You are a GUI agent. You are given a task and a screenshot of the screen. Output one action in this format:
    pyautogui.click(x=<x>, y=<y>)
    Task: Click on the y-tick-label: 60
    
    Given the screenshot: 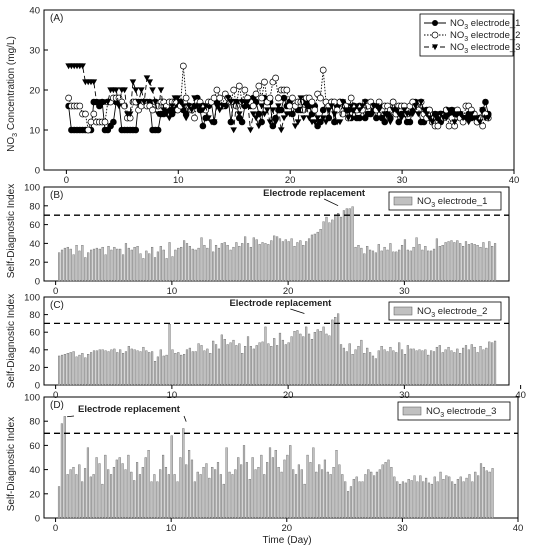 What is the action you would take?
    pyautogui.click(x=34, y=446)
    